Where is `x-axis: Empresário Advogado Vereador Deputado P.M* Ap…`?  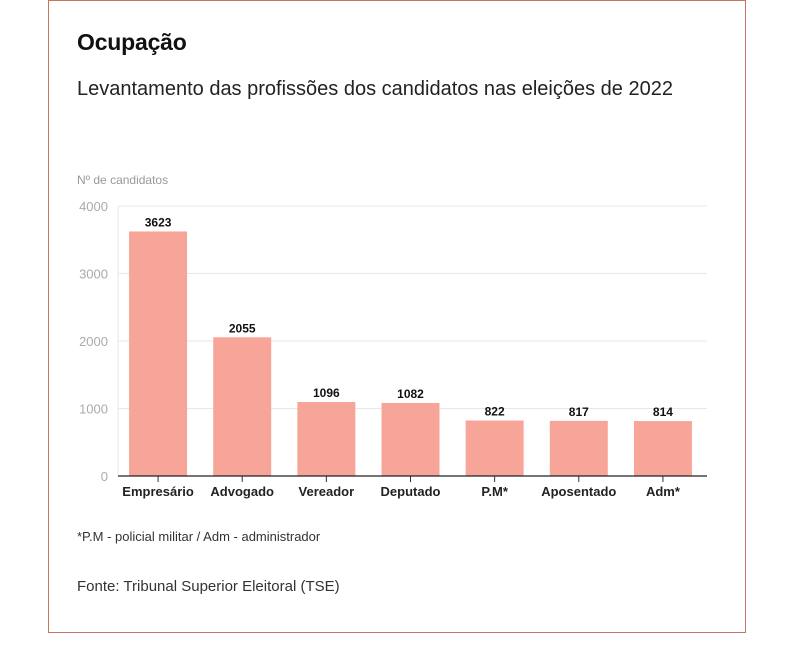 x-axis: Empresário Advogado Vereador Deputado P.M* Ap… is located at coordinates (412, 487).